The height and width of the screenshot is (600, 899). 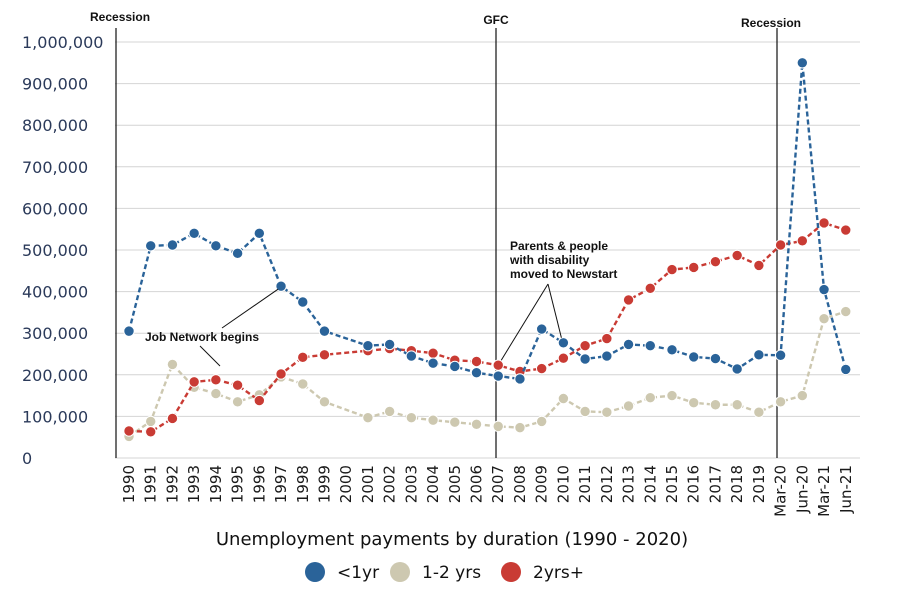 I want to click on annotation-label: Parents & people, so click(x=559, y=246).